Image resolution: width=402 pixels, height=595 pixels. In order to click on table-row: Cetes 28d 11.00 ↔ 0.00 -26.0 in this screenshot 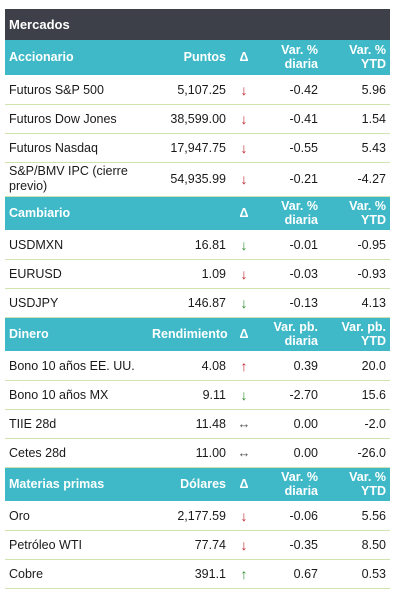, I will do `click(197, 453)`.